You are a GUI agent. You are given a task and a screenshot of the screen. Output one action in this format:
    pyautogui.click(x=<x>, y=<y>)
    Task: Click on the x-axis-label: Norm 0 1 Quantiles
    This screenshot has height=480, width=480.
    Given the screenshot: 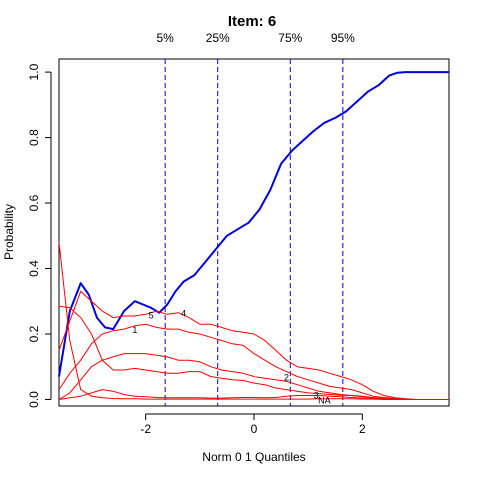 What is the action you would take?
    pyautogui.click(x=253, y=457)
    